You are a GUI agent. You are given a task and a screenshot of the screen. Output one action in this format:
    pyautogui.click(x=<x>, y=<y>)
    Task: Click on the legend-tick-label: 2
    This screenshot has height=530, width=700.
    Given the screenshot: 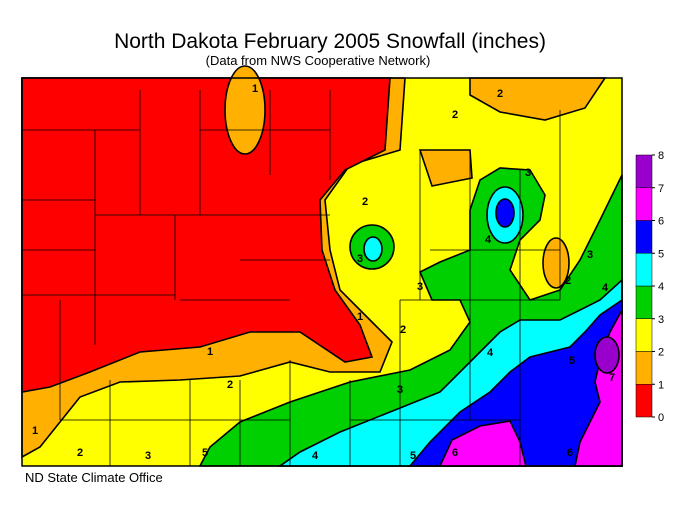 What is the action you would take?
    pyautogui.click(x=661, y=353)
    